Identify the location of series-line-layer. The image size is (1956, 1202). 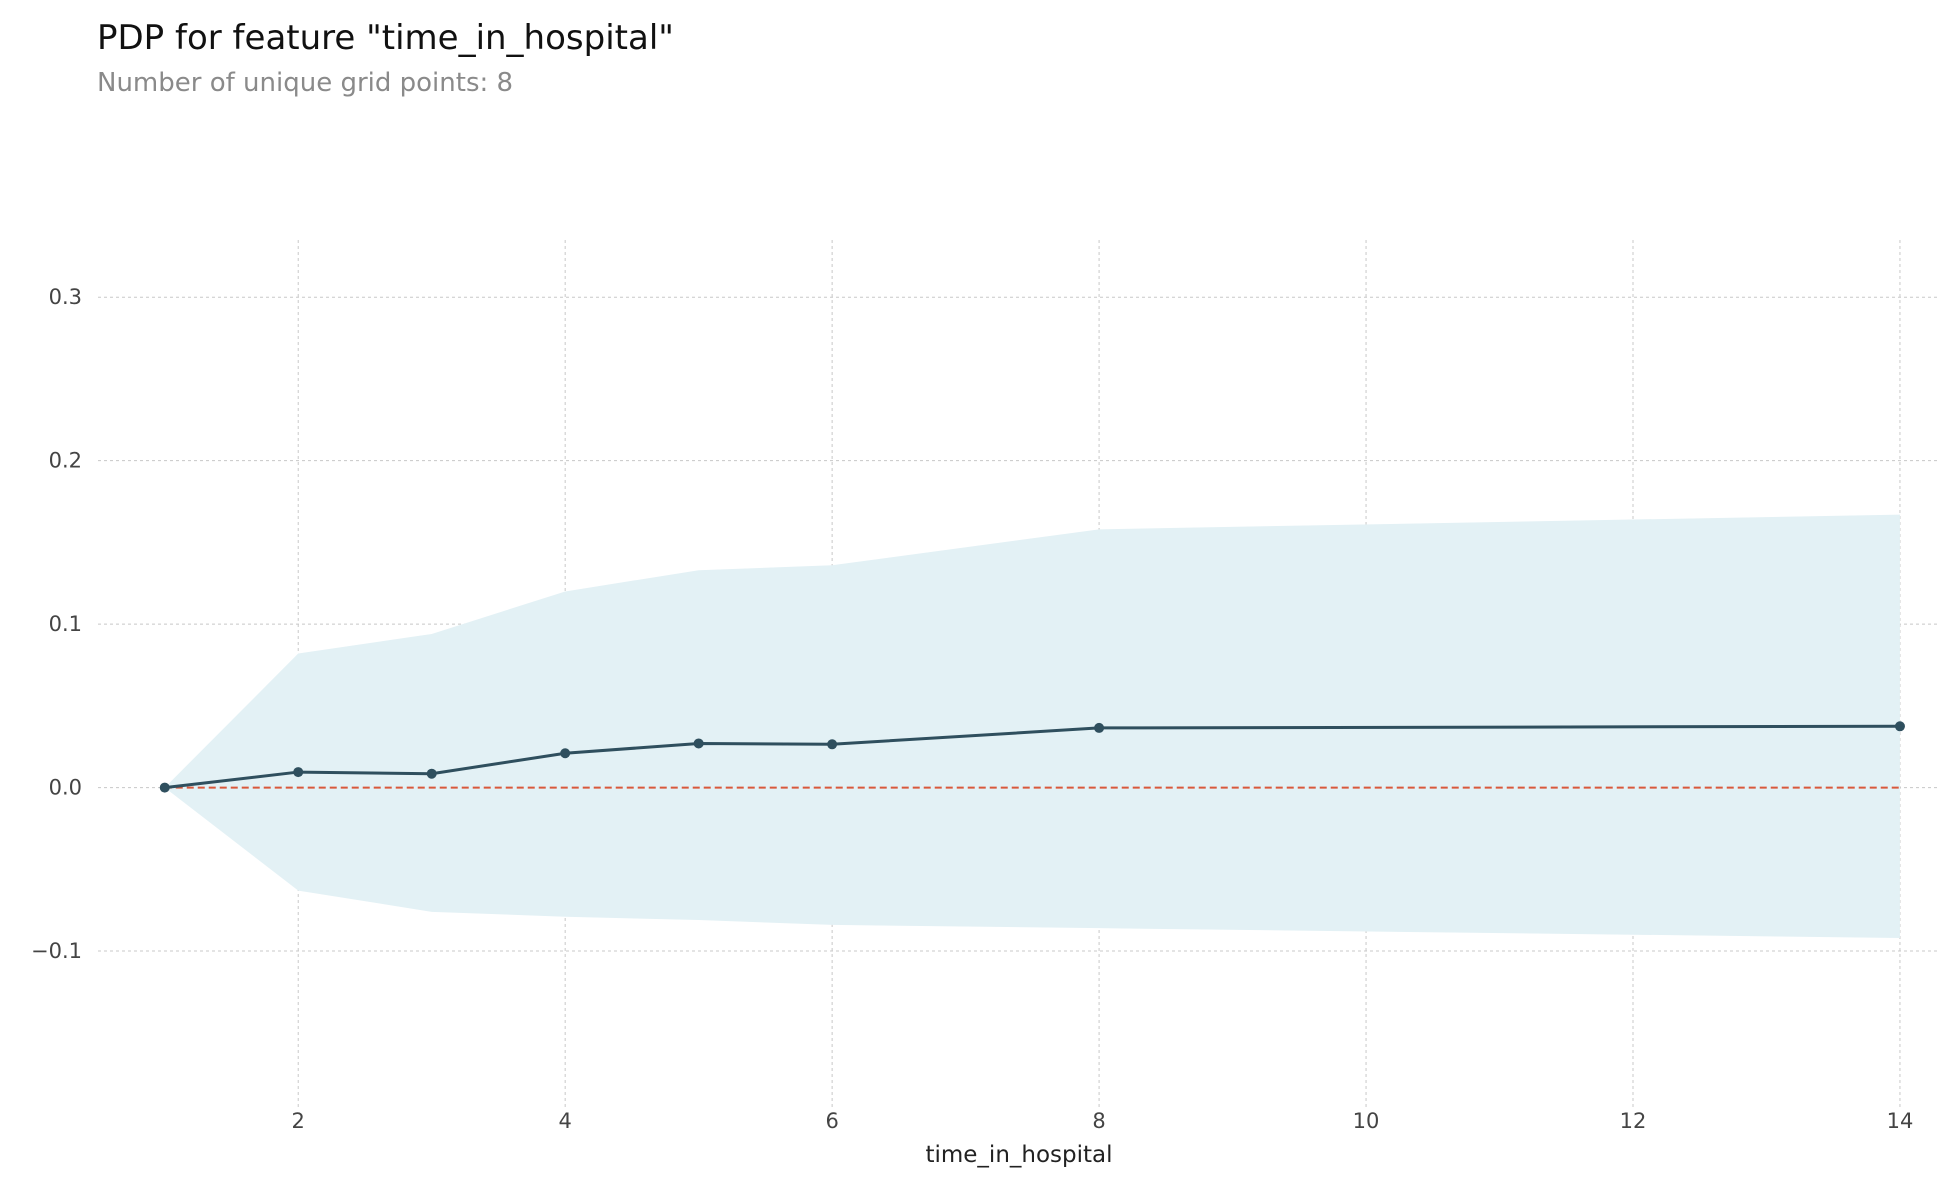
(1032, 757).